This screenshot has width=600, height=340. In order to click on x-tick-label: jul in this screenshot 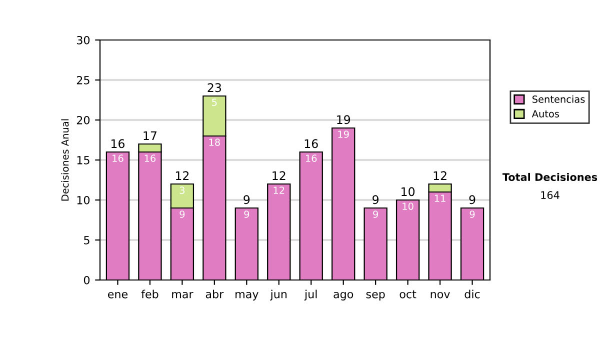, I will do `click(310, 295)`.